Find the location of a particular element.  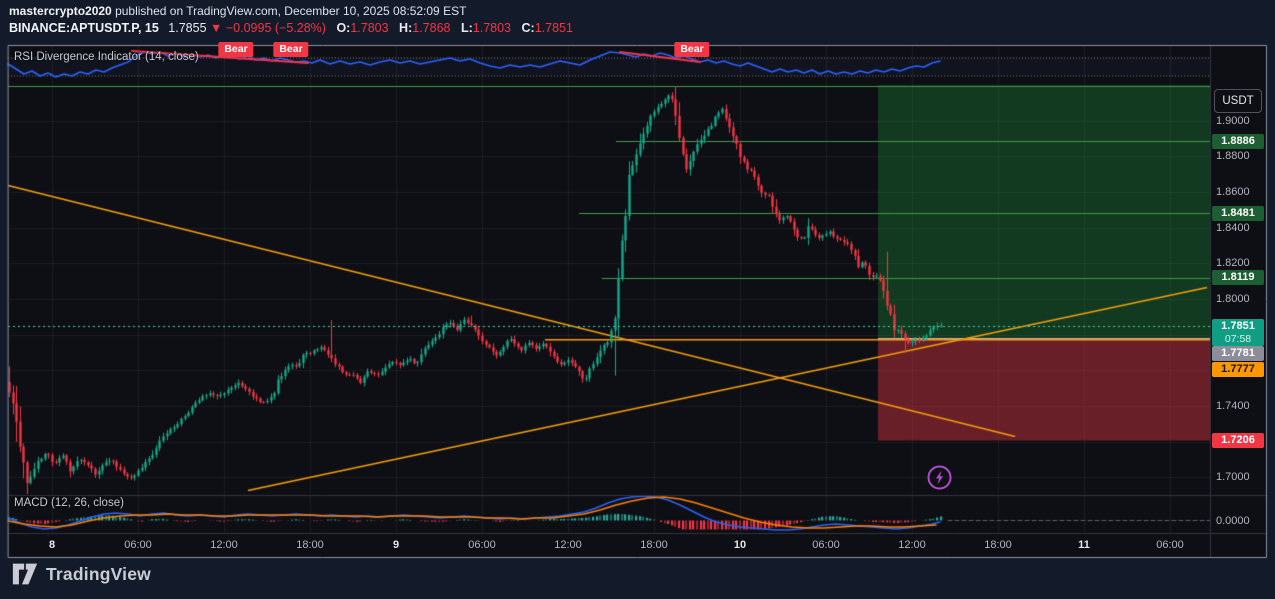

open-label: O: is located at coordinates (343, 28).